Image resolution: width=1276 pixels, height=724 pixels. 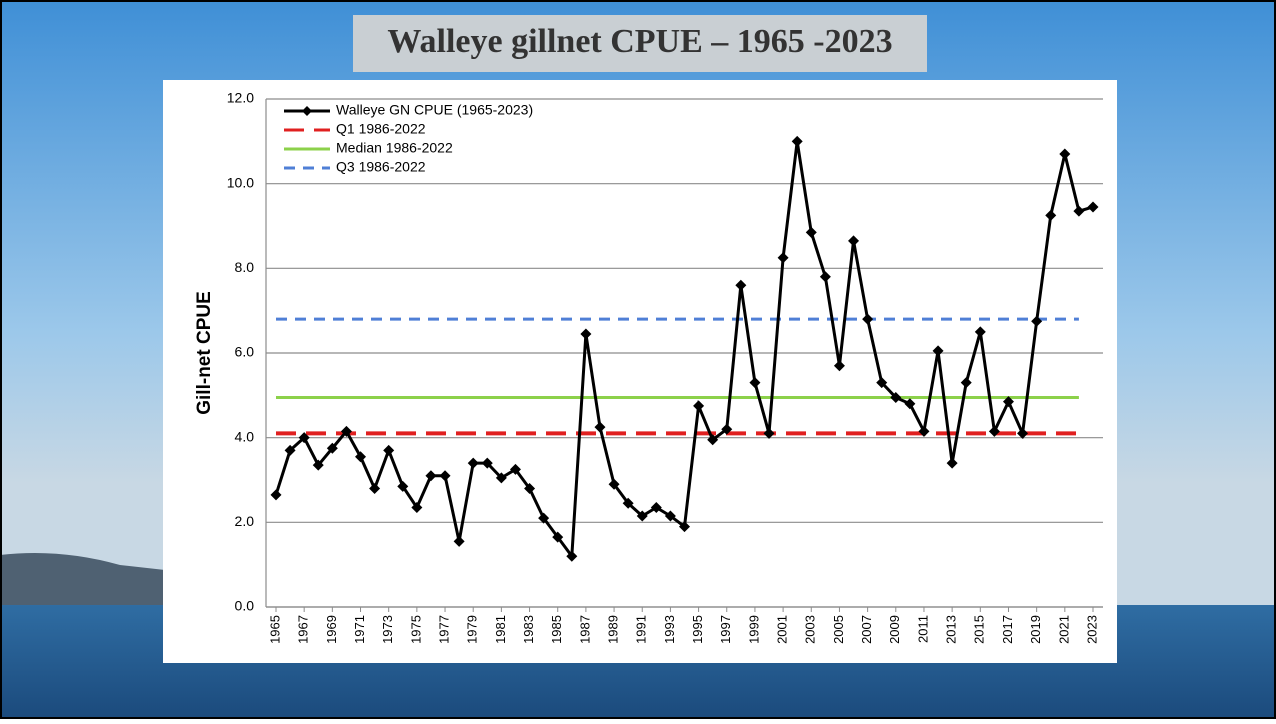 I want to click on x-tick-label: 1979, so click(x=472, y=629).